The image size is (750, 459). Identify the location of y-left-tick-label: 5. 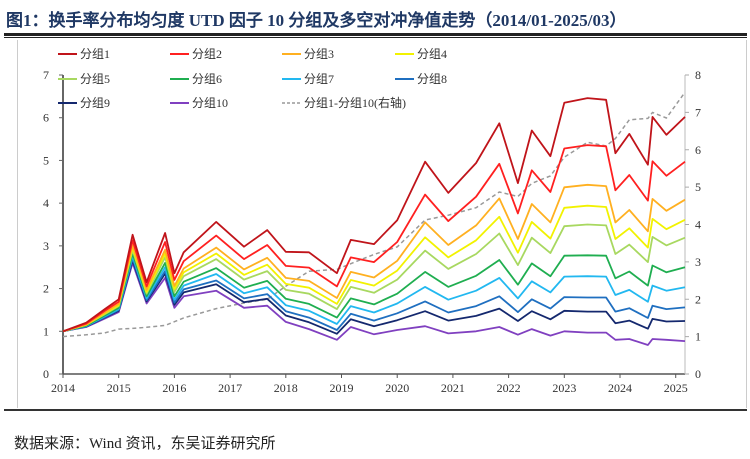
(46, 160).